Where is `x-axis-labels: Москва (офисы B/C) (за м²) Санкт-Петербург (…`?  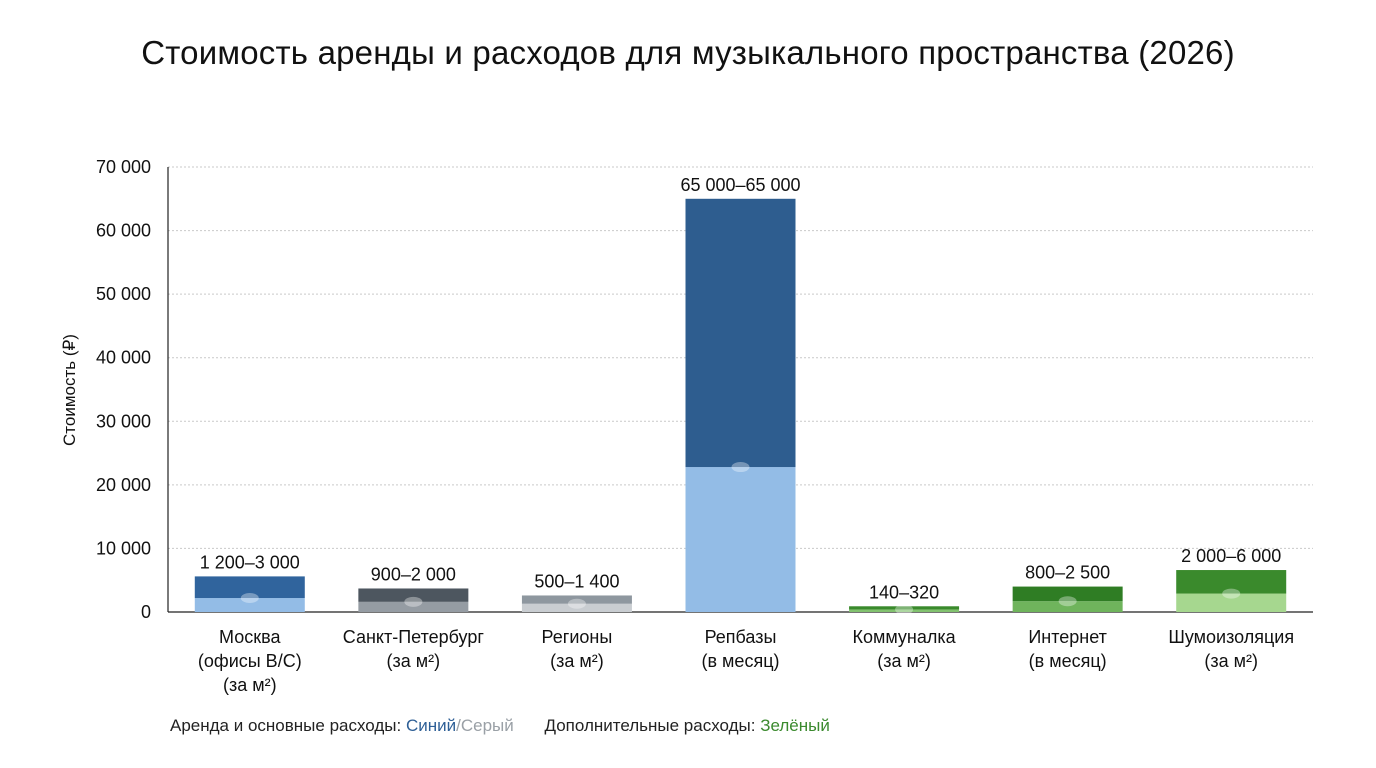 x-axis-labels: Москва (офисы B/C) (за м²) Санкт-Петербург (… is located at coordinates (746, 661).